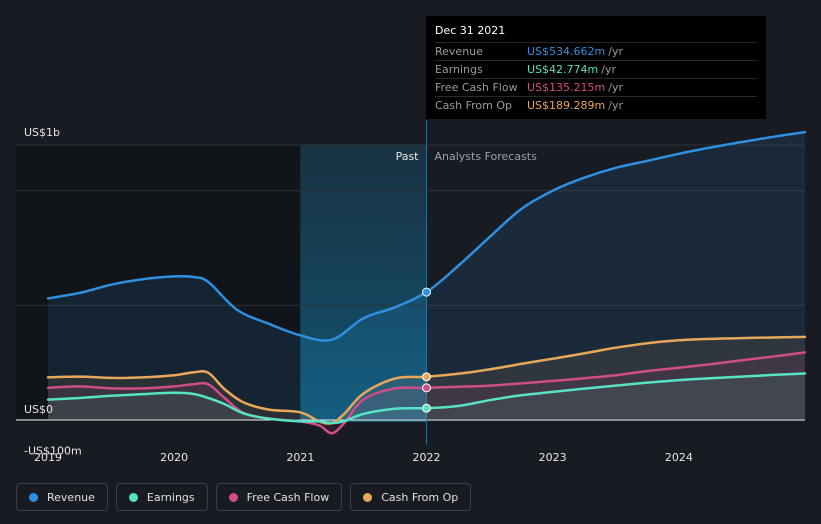 The height and width of the screenshot is (524, 821). I want to click on legend-cash-from-op: Cash From Op, so click(411, 497).